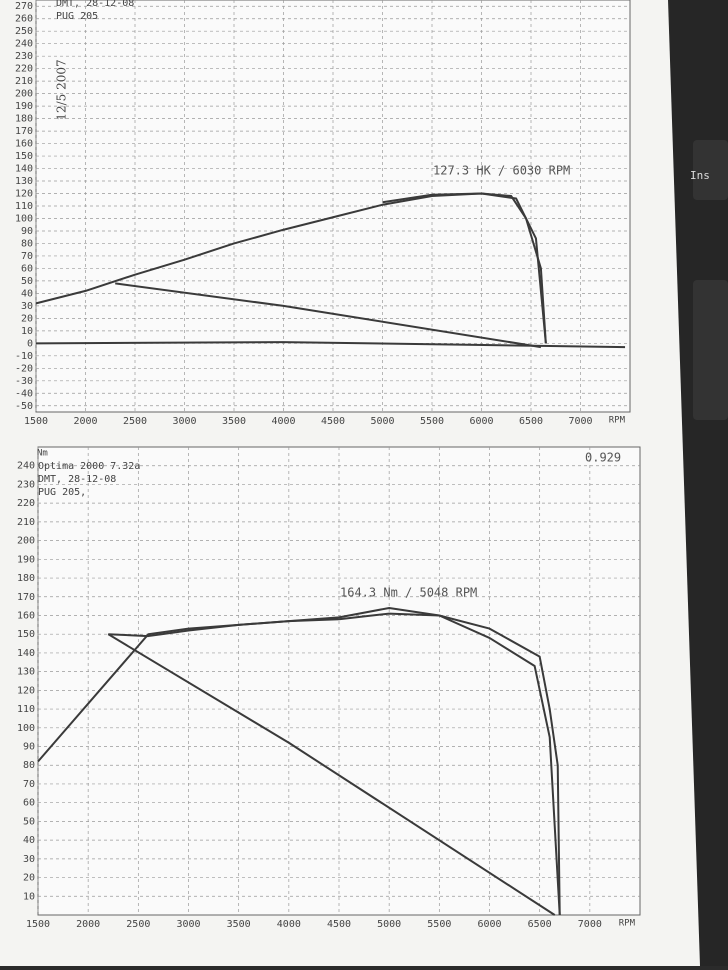 This screenshot has width=728, height=970. Describe the element at coordinates (481, 421) in the screenshot. I see `x-tick-label: 6000` at that location.